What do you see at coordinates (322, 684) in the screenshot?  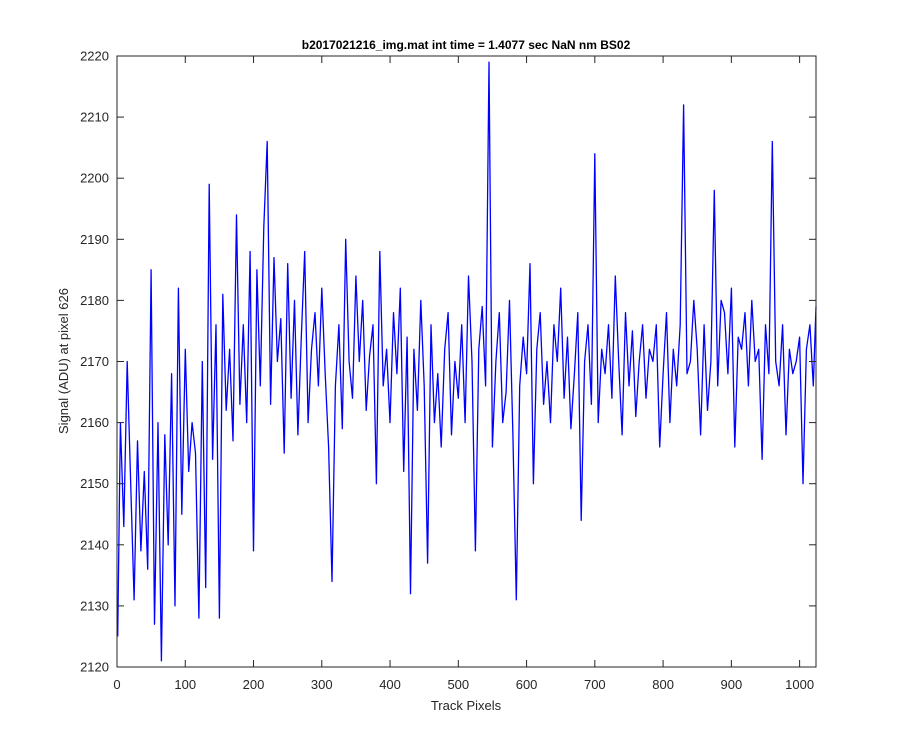 I see `x-tick-label: 300` at bounding box center [322, 684].